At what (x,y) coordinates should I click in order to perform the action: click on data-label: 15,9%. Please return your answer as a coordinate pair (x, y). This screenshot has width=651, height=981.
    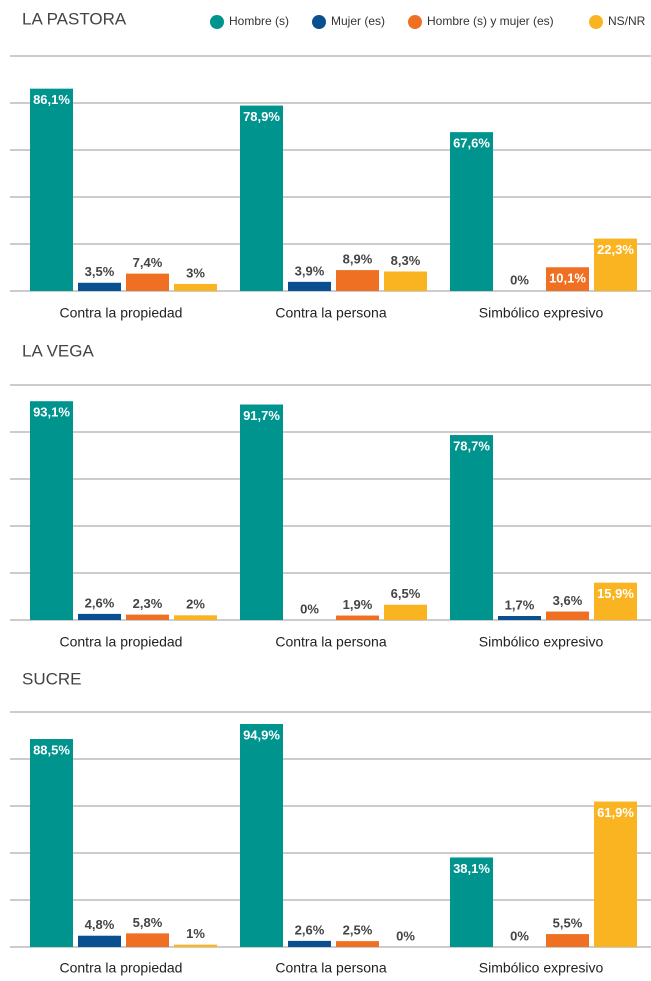
    Looking at the image, I should click on (615, 593).